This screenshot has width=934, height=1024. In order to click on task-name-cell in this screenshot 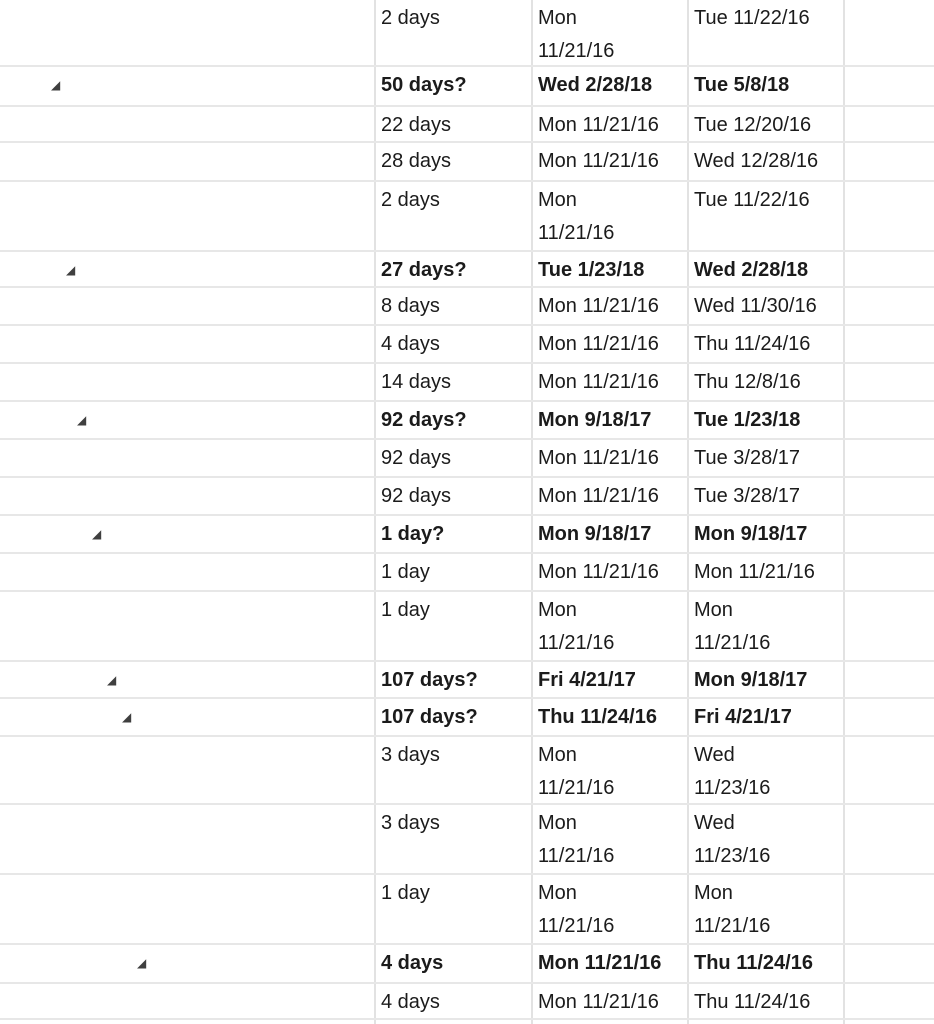, I will do `click(187, 1022)`.